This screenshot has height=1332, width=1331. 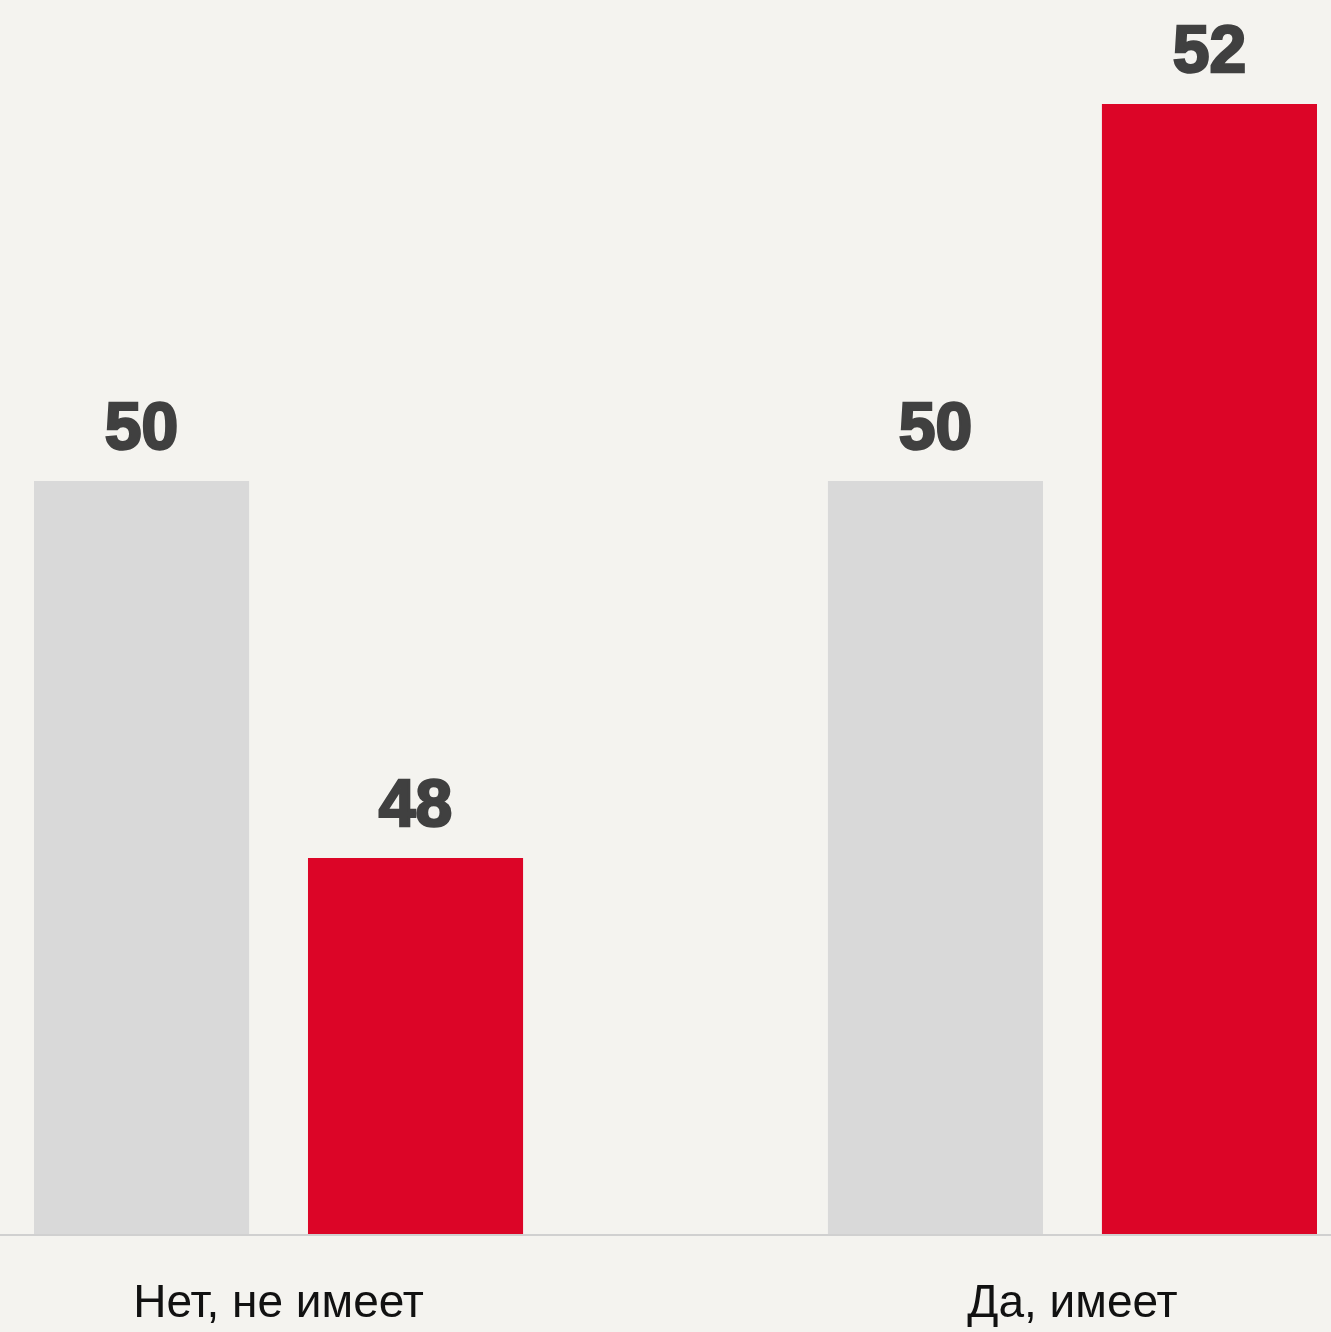 I want to click on x-tick-label: Нет, не имеет, so click(x=278, y=1301).